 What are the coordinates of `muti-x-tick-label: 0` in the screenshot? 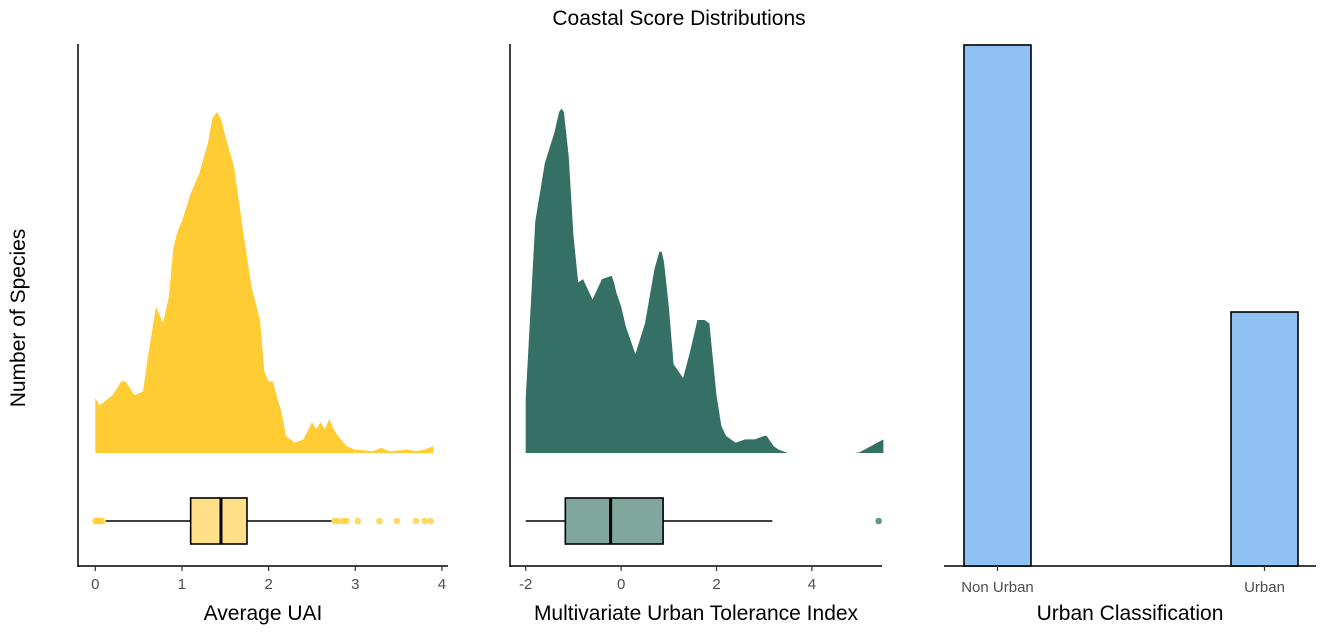 It's located at (621, 584).